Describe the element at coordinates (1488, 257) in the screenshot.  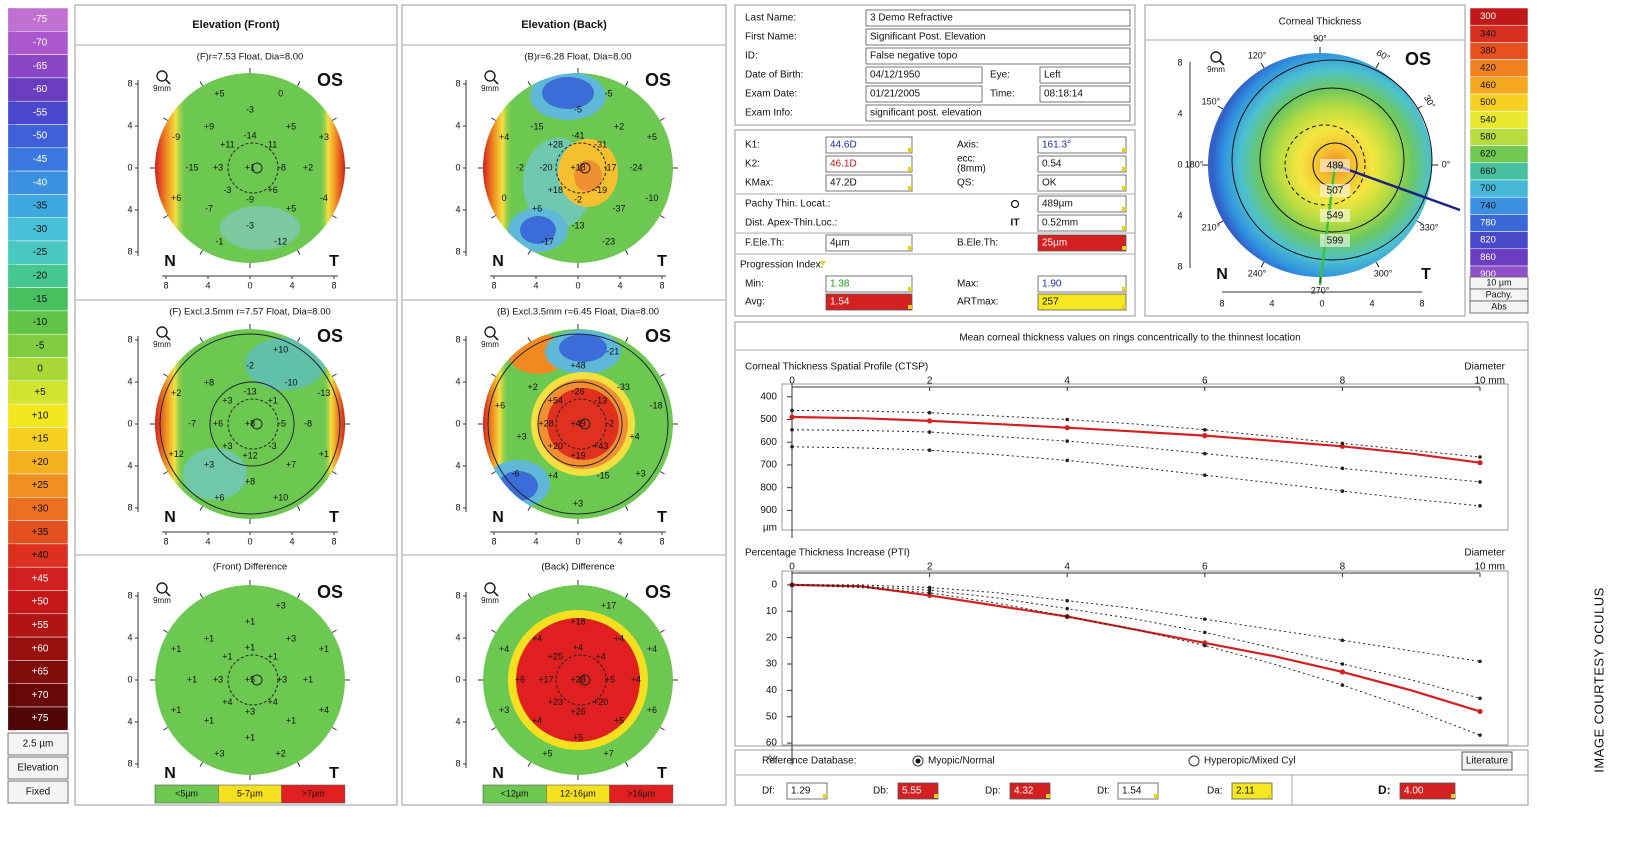
I see `scale-label: 860` at that location.